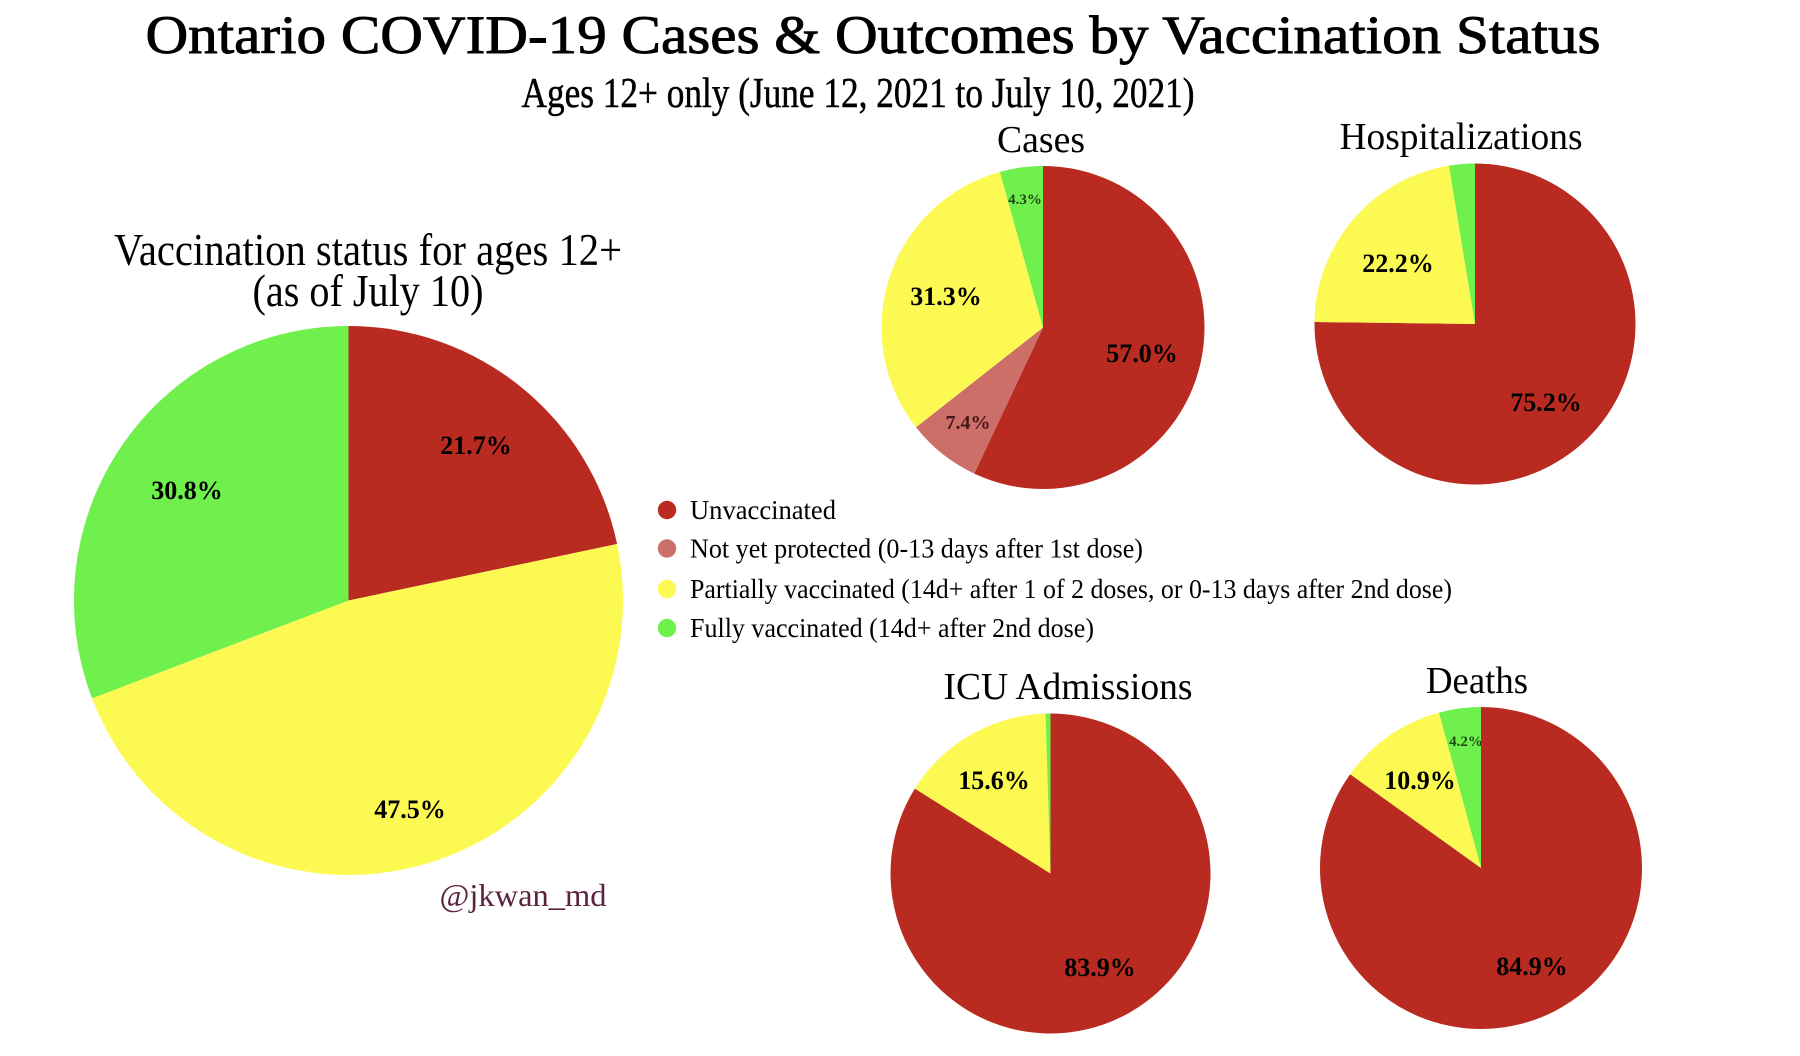 The image size is (1800, 1056). Describe the element at coordinates (1420, 780) in the screenshot. I see `svg-text: 10.9%` at that location.